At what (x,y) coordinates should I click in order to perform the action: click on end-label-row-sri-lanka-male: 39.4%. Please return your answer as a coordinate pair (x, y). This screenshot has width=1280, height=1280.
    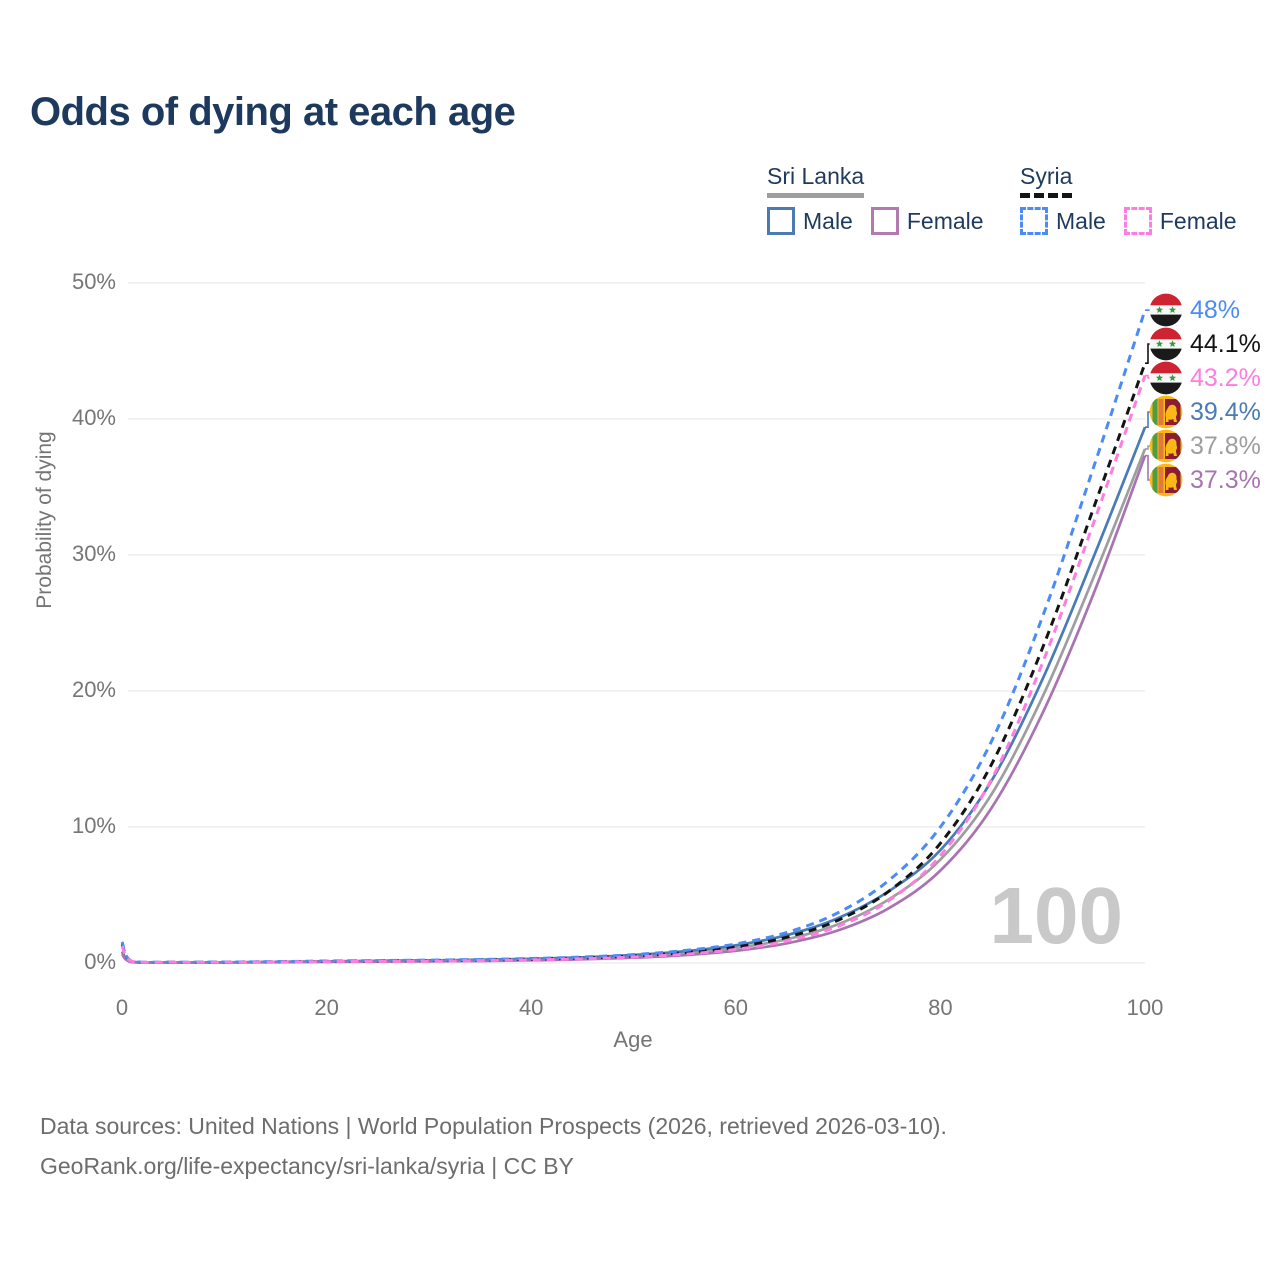
    Looking at the image, I should click on (1205, 412).